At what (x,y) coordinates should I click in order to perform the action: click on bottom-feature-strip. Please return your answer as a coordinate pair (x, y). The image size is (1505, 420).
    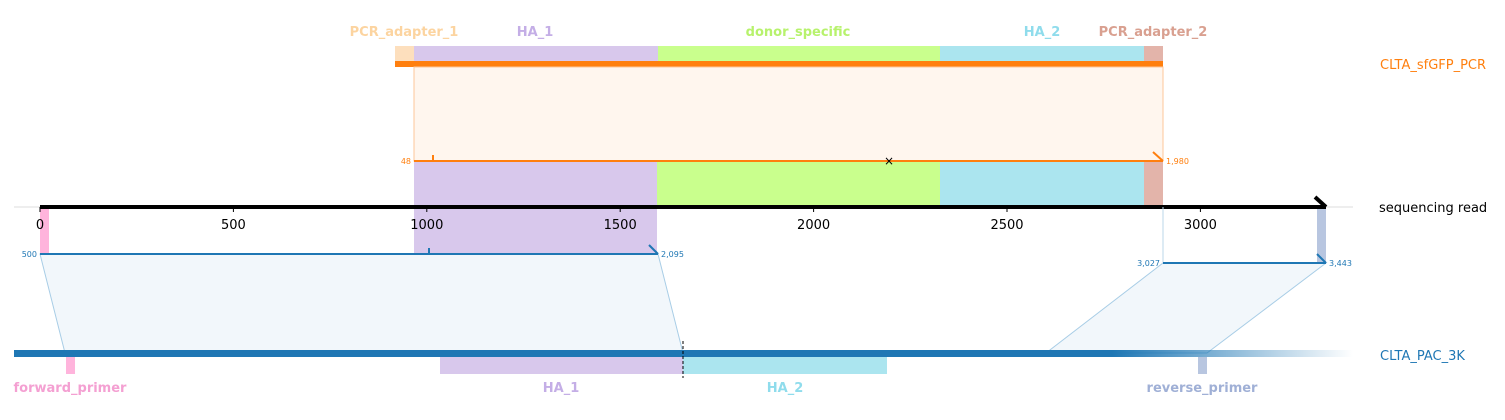
    Looking at the image, I should click on (636, 365).